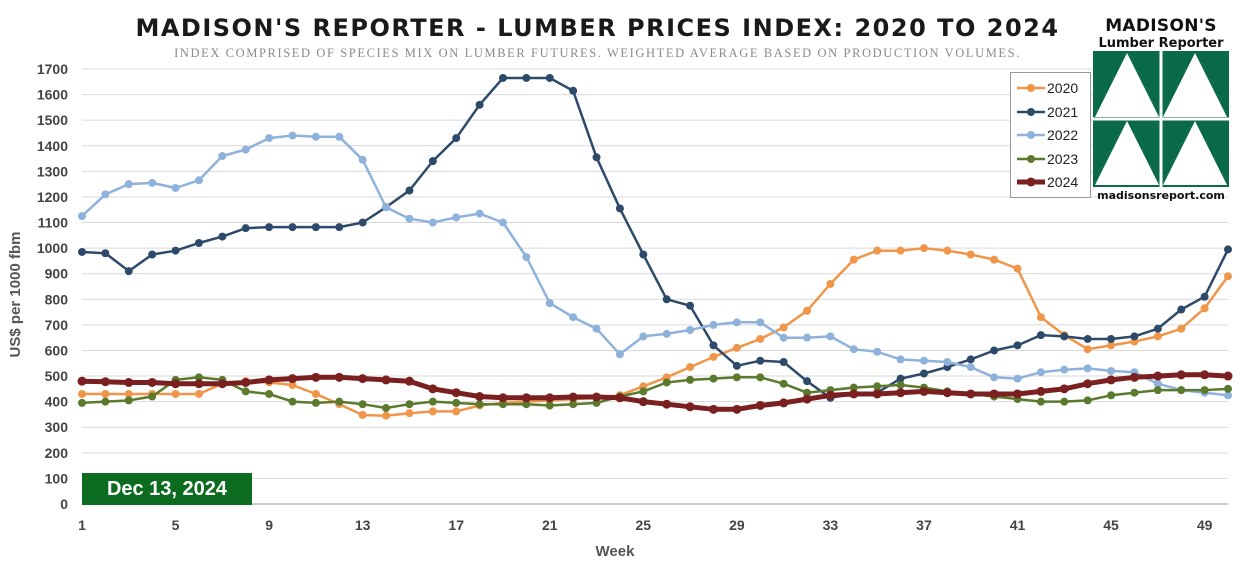 The image size is (1252, 567). Describe the element at coordinates (363, 525) in the screenshot. I see `x-tick-label: 13` at that location.